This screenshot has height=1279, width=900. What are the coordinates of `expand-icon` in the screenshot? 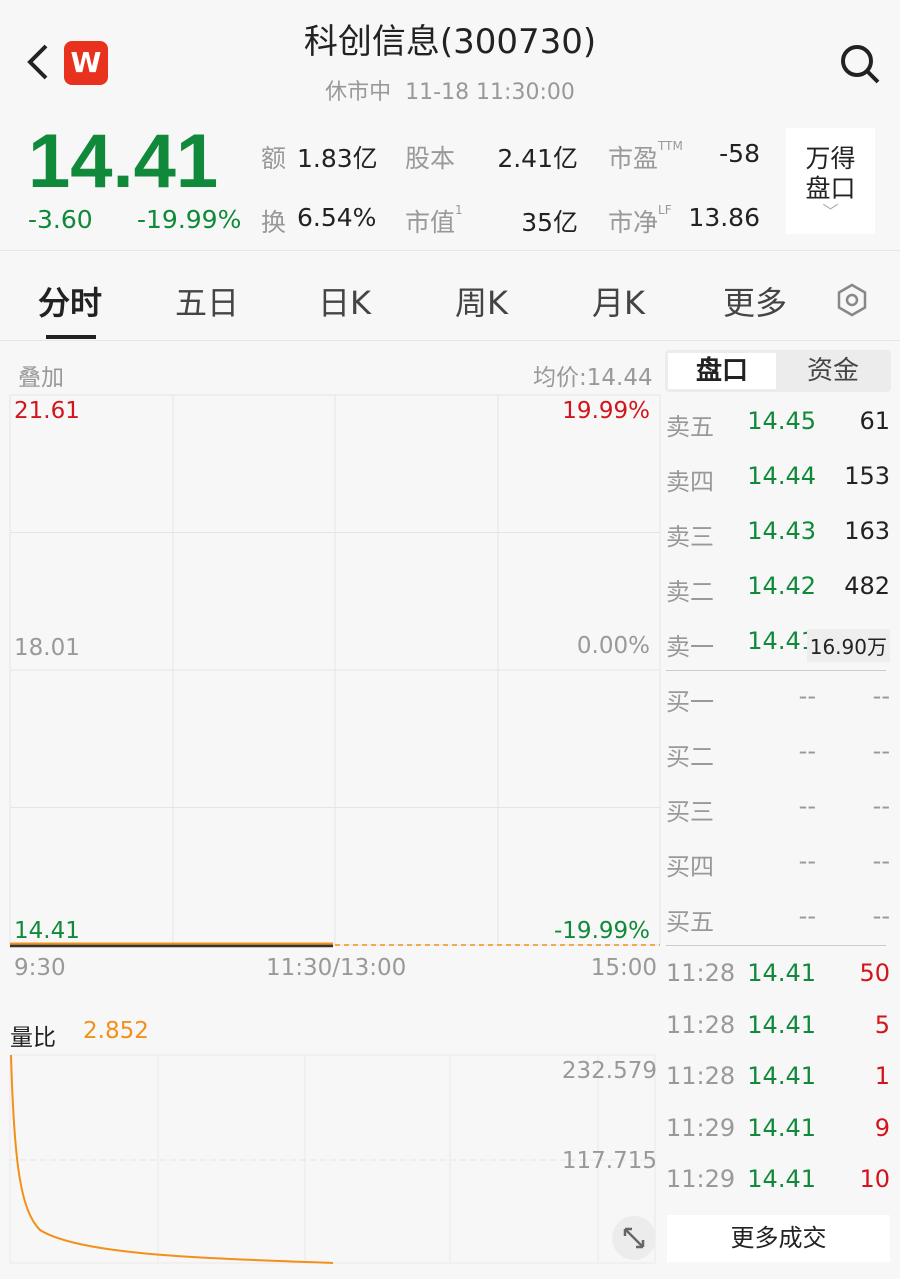 It's located at (634, 1238).